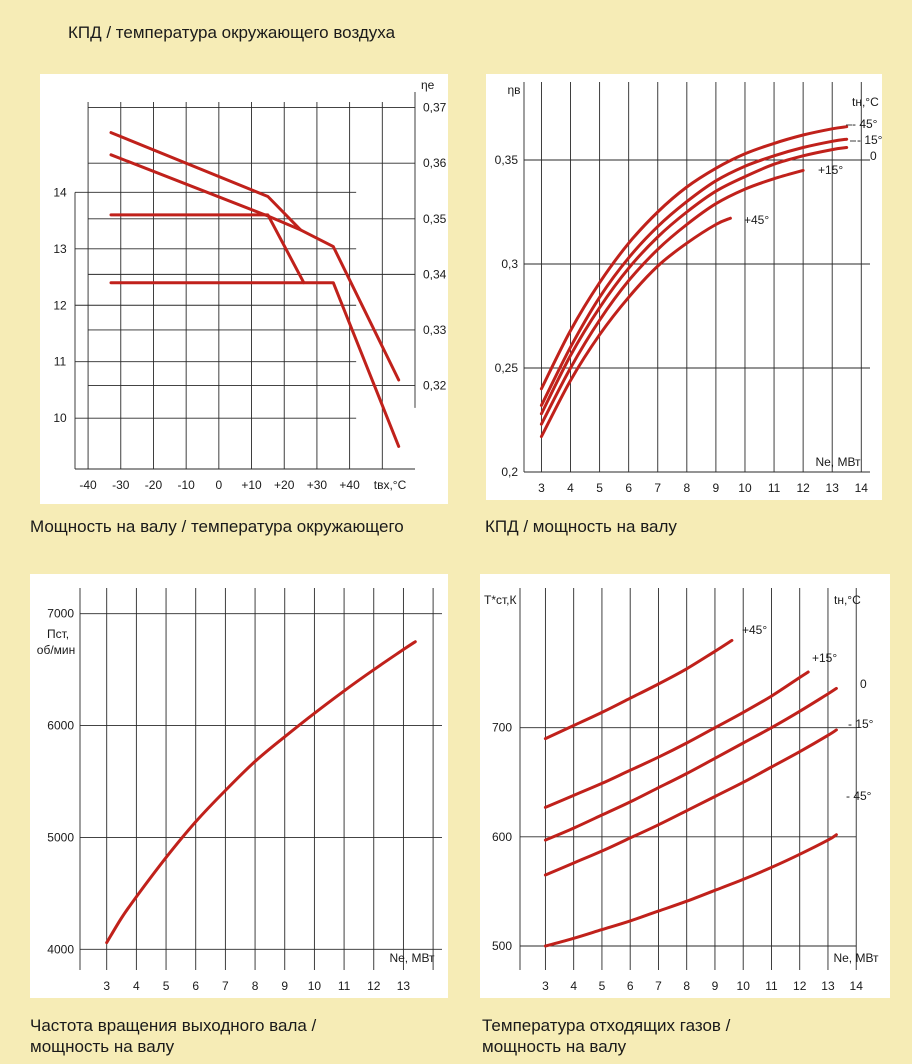 The height and width of the screenshot is (1064, 912). Describe the element at coordinates (500, 600) in the screenshot. I see `y-axis-label: T*ст,К` at that location.